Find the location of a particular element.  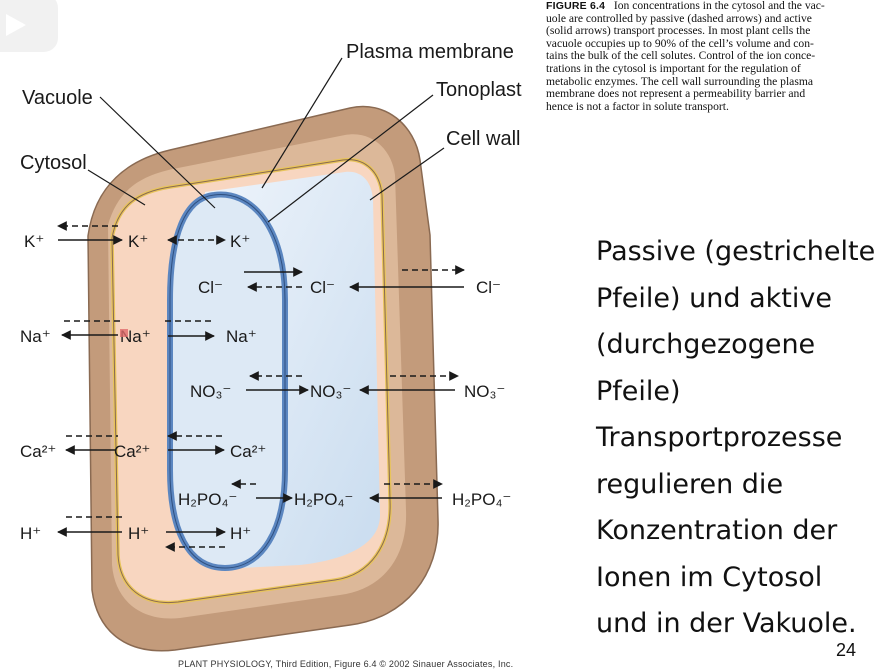

side-text-line: Konzentration der is located at coordinates (717, 530).